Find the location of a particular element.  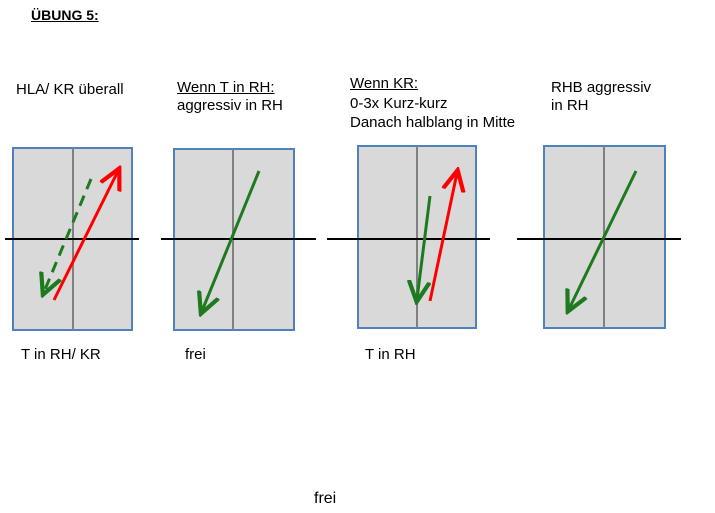

panel-1-caption: T in RH/ KR is located at coordinates (61, 354).